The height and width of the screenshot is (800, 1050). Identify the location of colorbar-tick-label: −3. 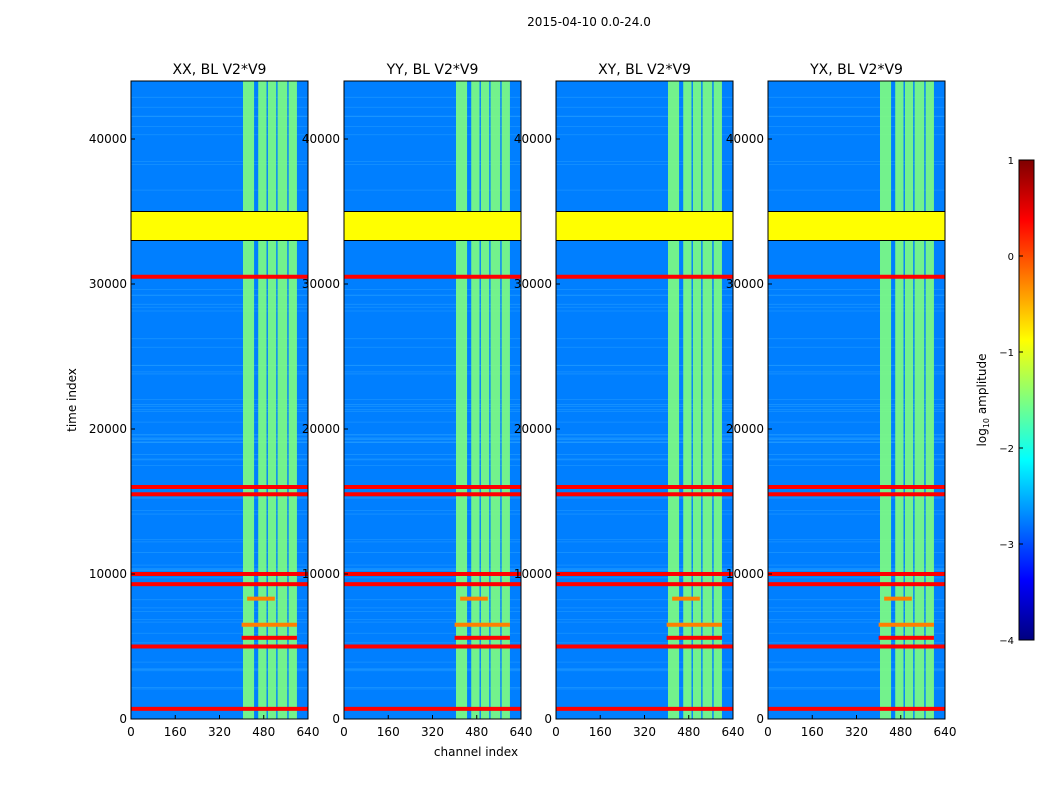
(1006, 545).